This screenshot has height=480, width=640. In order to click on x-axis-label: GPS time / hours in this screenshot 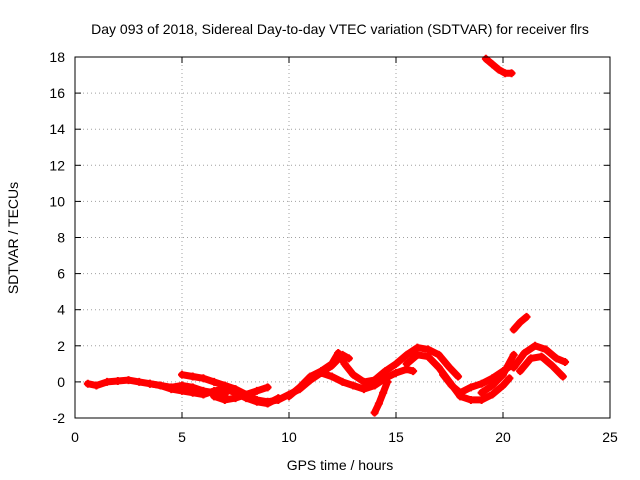, I will do `click(340, 465)`.